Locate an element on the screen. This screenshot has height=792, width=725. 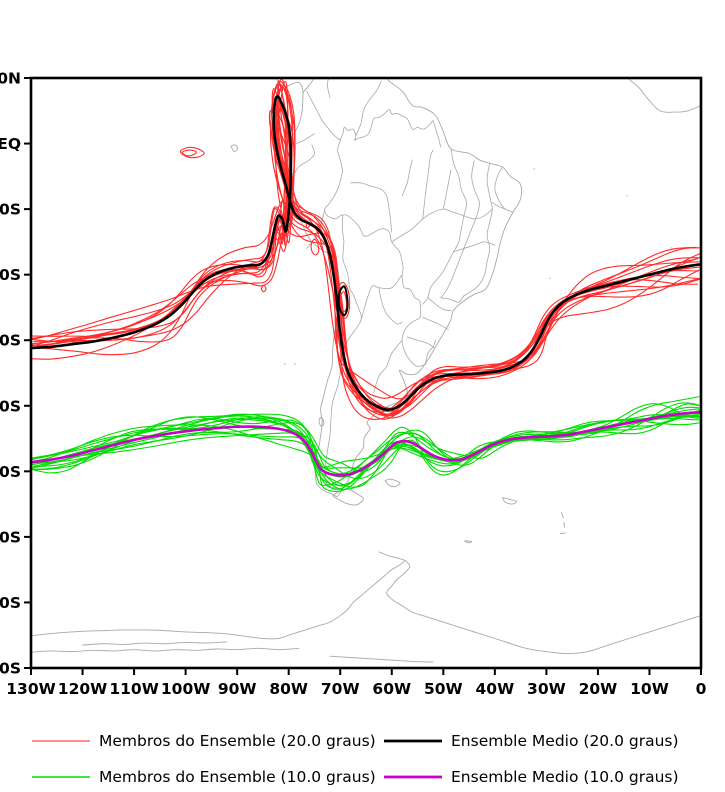
legend-label-mean-20: Ensemble Medio (20.0 graus) is located at coordinates (565, 741).